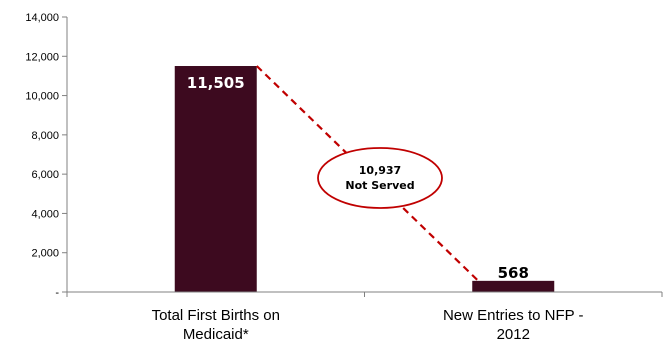  Describe the element at coordinates (42, 18) in the screenshot. I see `y-tick-label: 14,000` at that location.